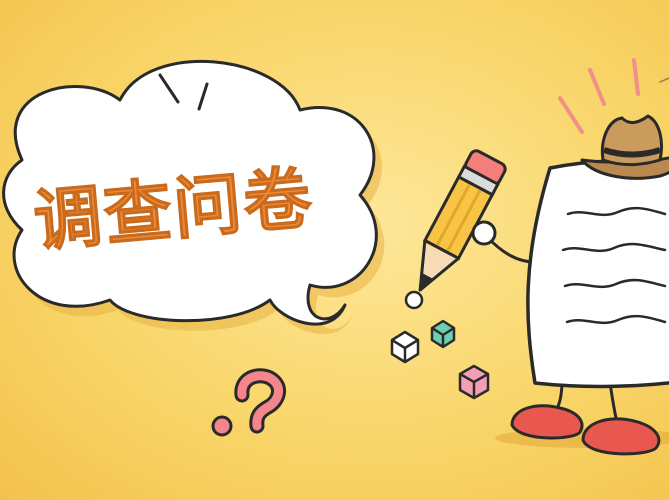 This screenshot has width=669, height=500. What do you see at coordinates (624, 147) in the screenshot?
I see `cowboy-hat-icon` at bounding box center [624, 147].